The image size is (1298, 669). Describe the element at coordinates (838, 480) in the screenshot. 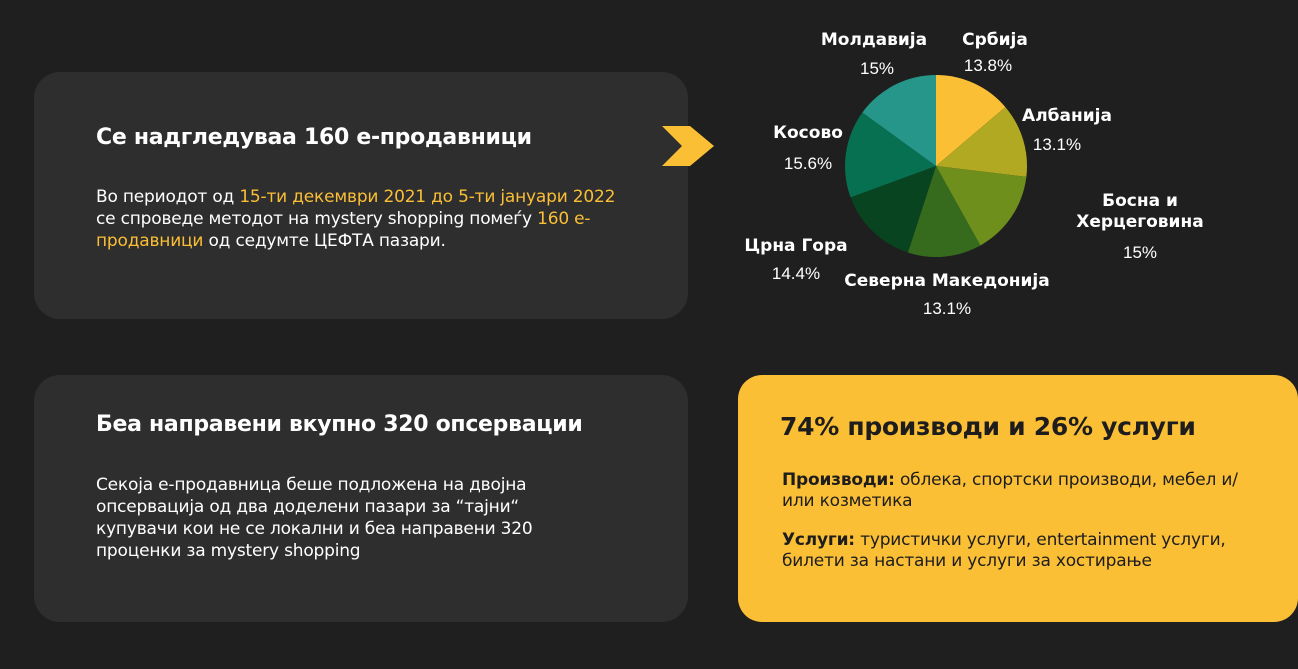

I see `products-label: Производи:` at that location.